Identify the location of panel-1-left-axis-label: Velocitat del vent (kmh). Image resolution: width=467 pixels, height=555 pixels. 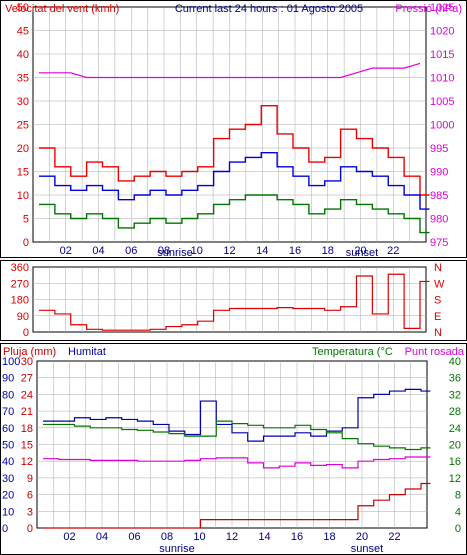
(62, 9).